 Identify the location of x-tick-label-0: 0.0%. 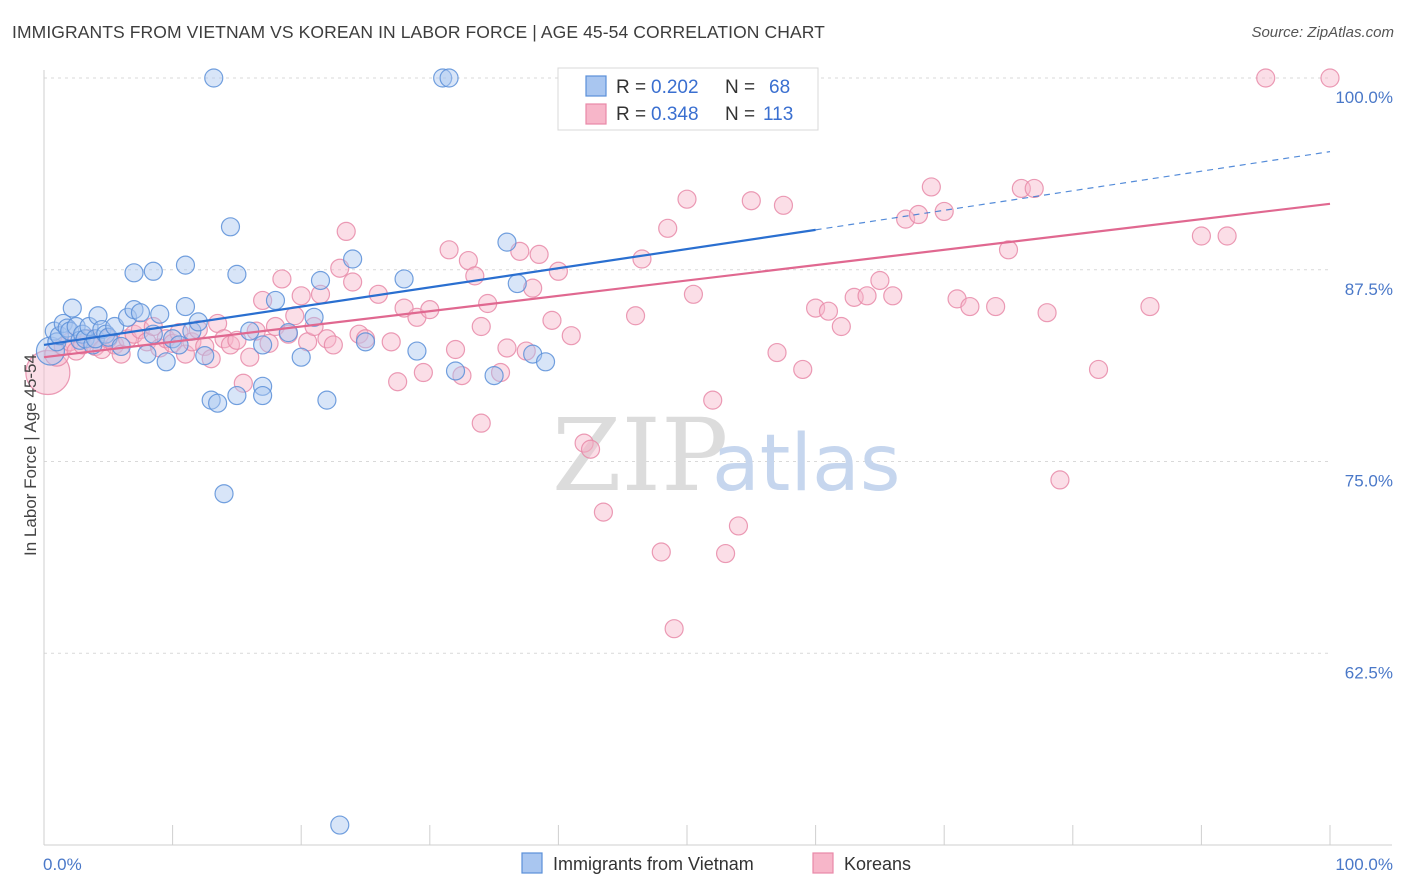
(62, 864).